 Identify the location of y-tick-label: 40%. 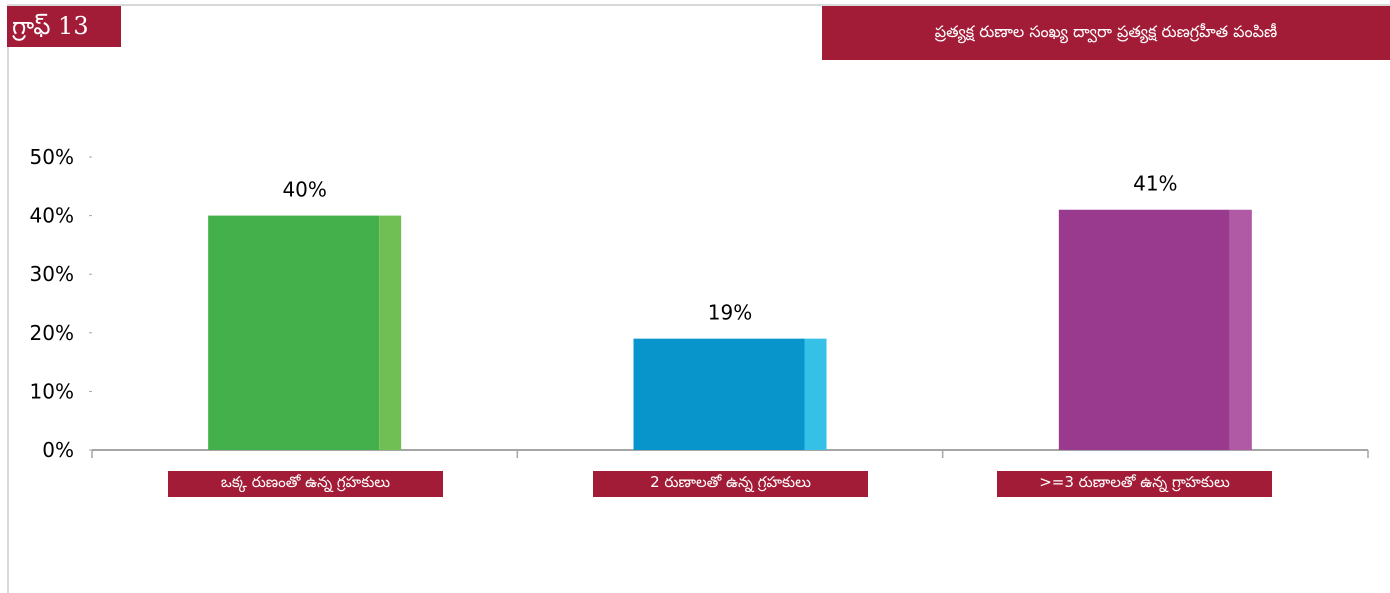
(52, 216).